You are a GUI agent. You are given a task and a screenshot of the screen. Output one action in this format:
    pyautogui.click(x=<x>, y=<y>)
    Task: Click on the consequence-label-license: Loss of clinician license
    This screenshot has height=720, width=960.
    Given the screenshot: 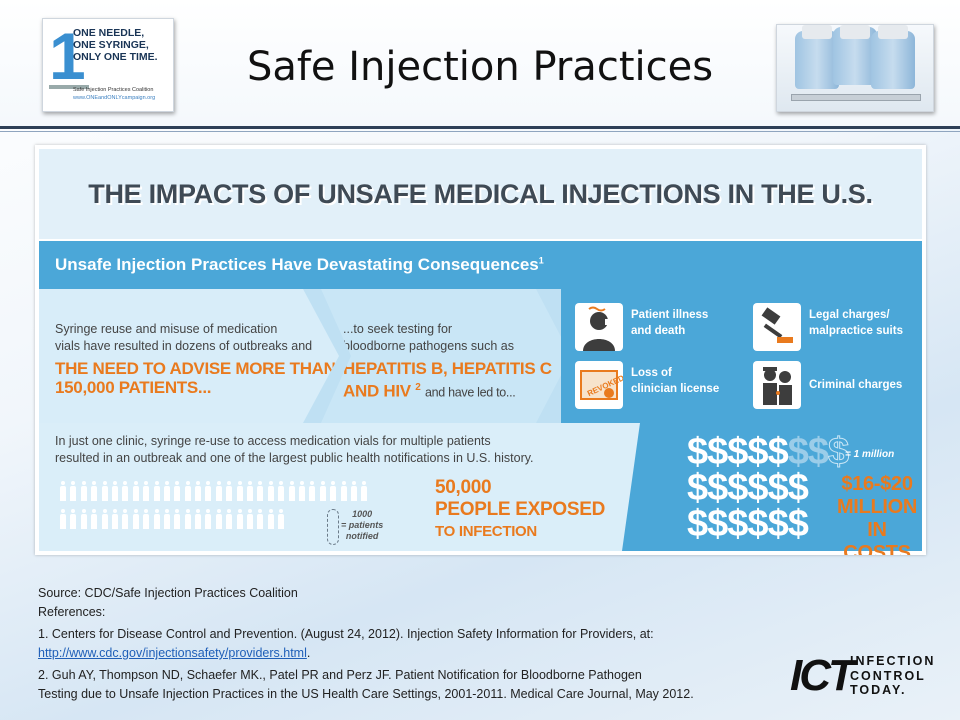 What is the action you would take?
    pyautogui.click(x=675, y=381)
    